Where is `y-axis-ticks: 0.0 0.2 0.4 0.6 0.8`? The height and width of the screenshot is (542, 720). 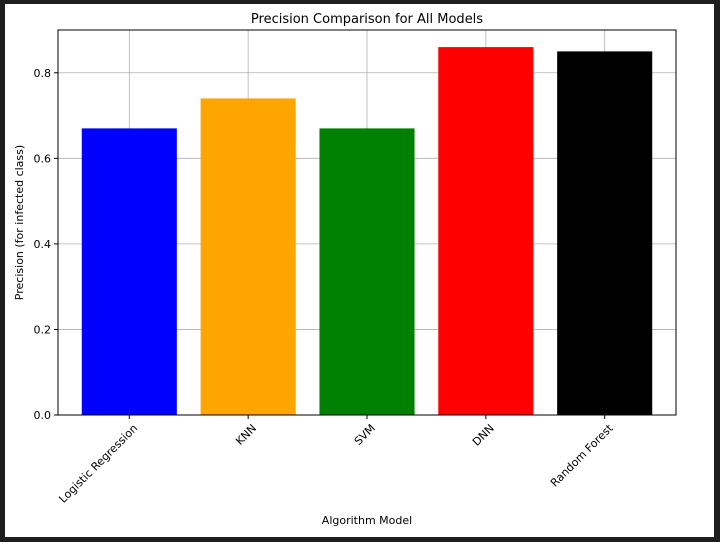 y-axis-ticks: 0.0 0.2 0.4 0.6 0.8 is located at coordinates (46, 244).